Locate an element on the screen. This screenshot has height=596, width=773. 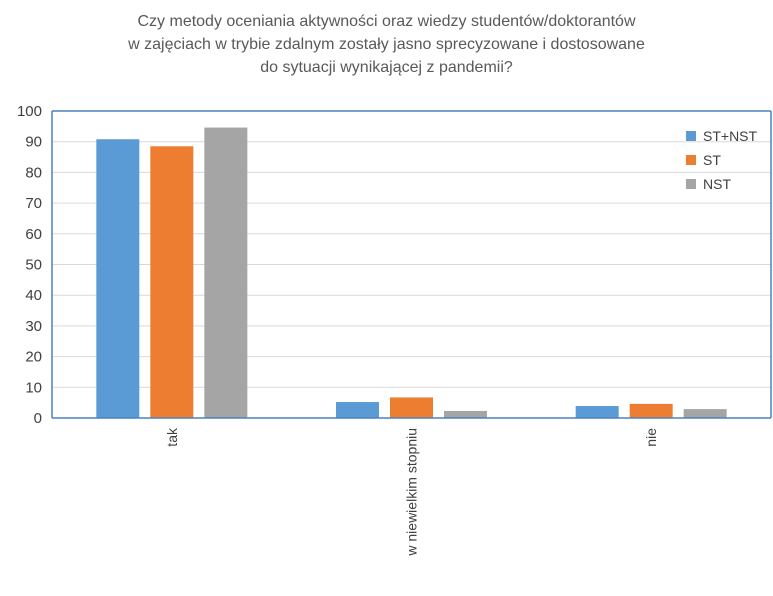
y-tick-label: 100 is located at coordinates (29, 111).